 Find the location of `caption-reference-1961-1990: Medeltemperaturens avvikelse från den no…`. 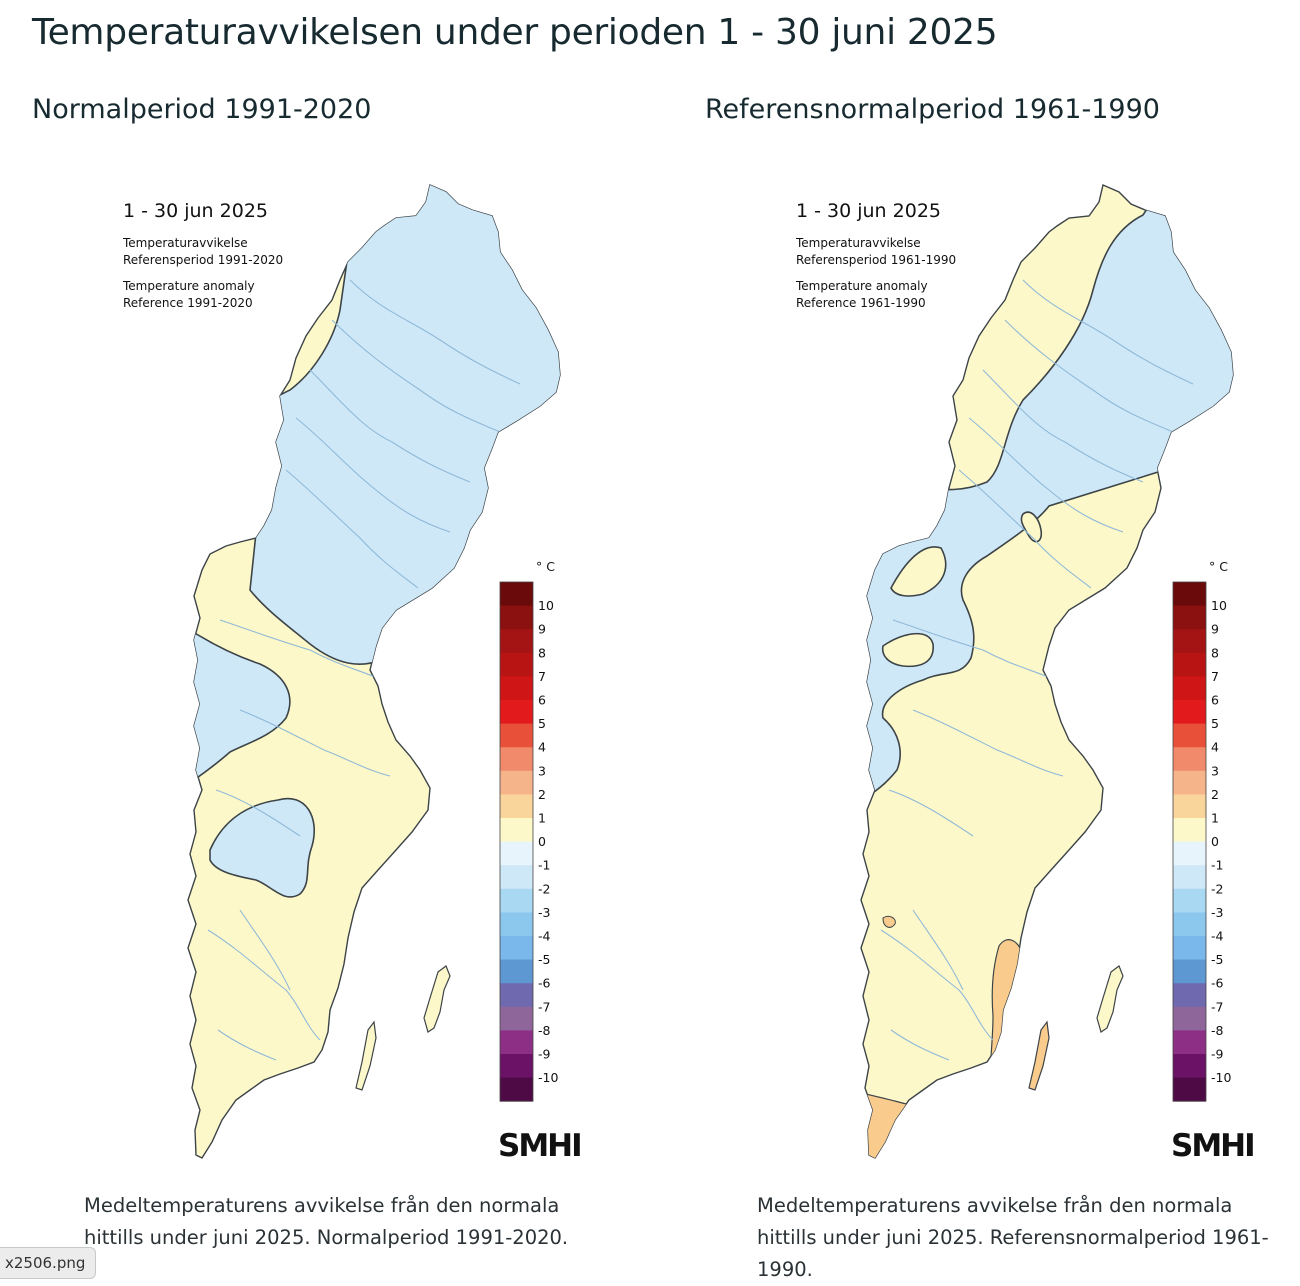

caption-reference-1961-1990: Medeltemperaturens avvikelse från den no… is located at coordinates (1013, 1237).